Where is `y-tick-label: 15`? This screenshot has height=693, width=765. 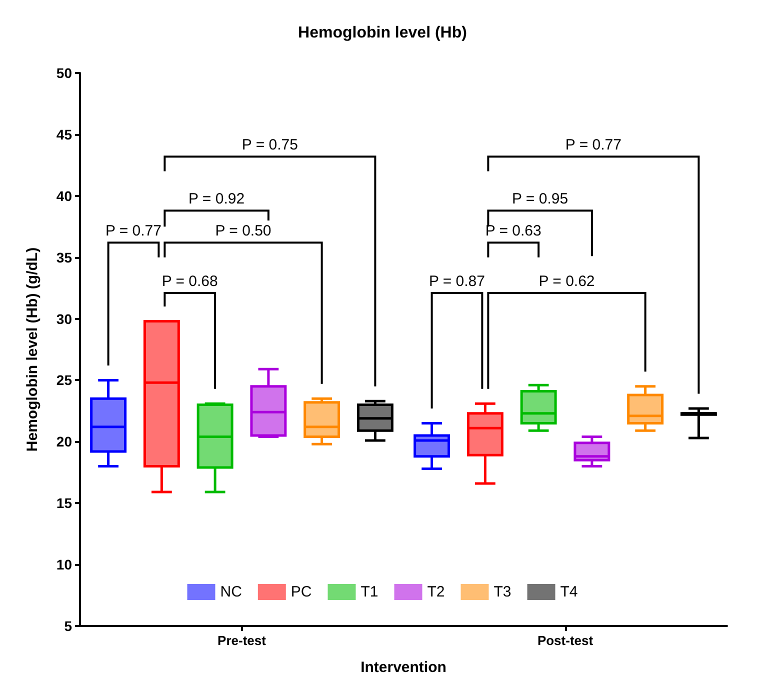 y-tick-label: 15 is located at coordinates (64, 503).